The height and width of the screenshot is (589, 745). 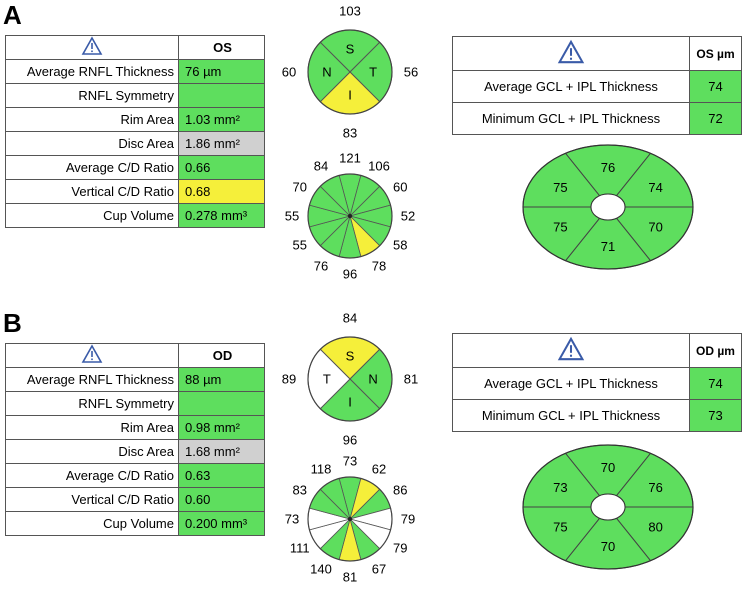 I want to click on quadrant-chart-os: S 103 T 56 I 83 N 60, so click(x=350, y=72).